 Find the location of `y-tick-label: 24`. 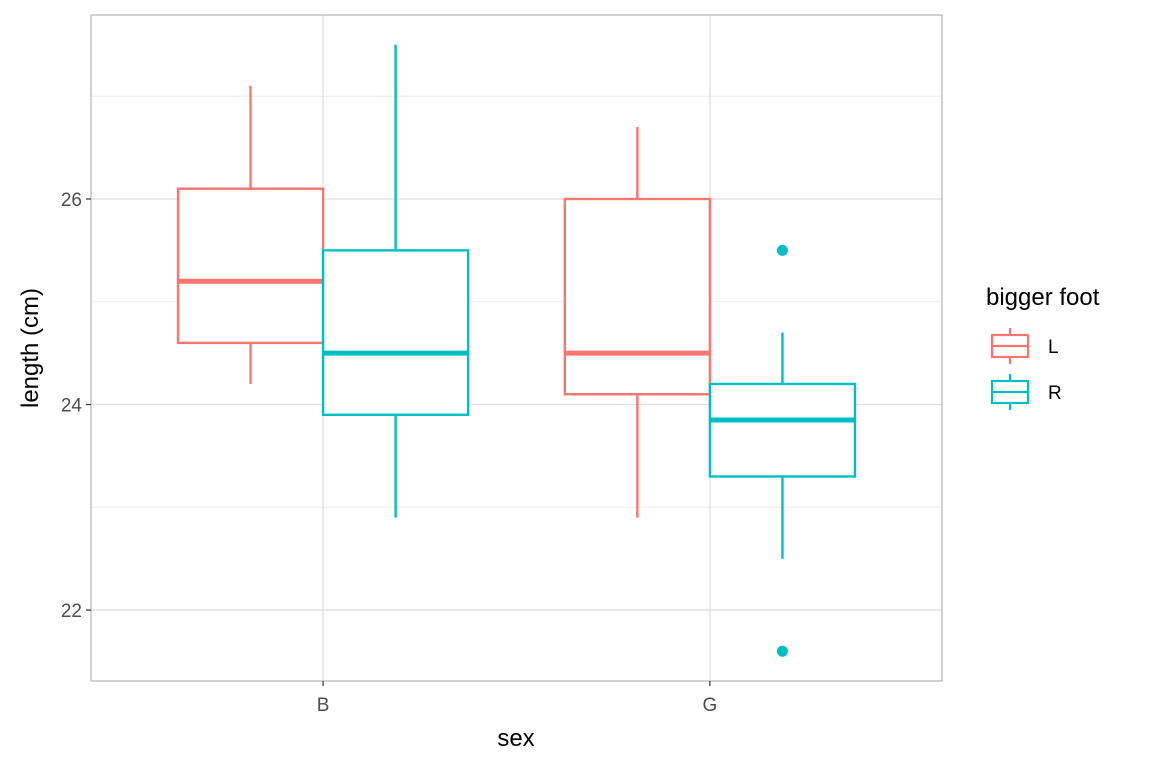

y-tick-label: 24 is located at coordinates (72, 406).